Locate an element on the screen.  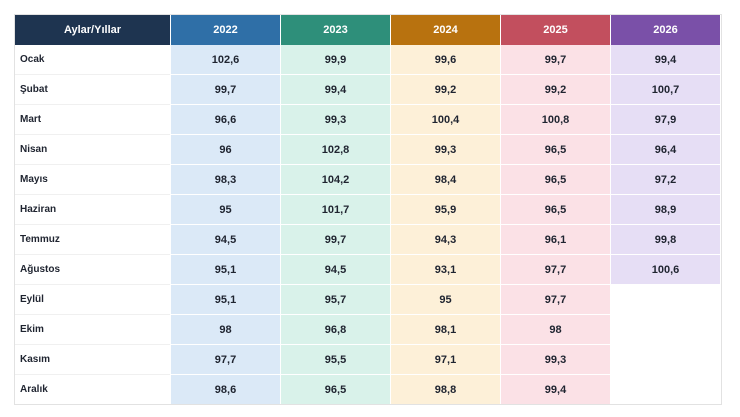
value-cell: 101,7 is located at coordinates (335, 210).